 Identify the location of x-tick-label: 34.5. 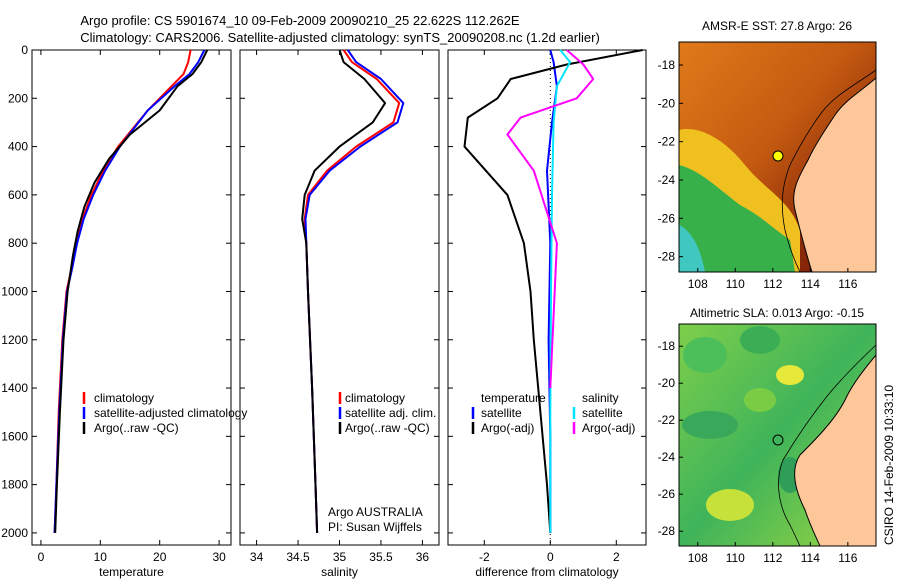
(298, 557).